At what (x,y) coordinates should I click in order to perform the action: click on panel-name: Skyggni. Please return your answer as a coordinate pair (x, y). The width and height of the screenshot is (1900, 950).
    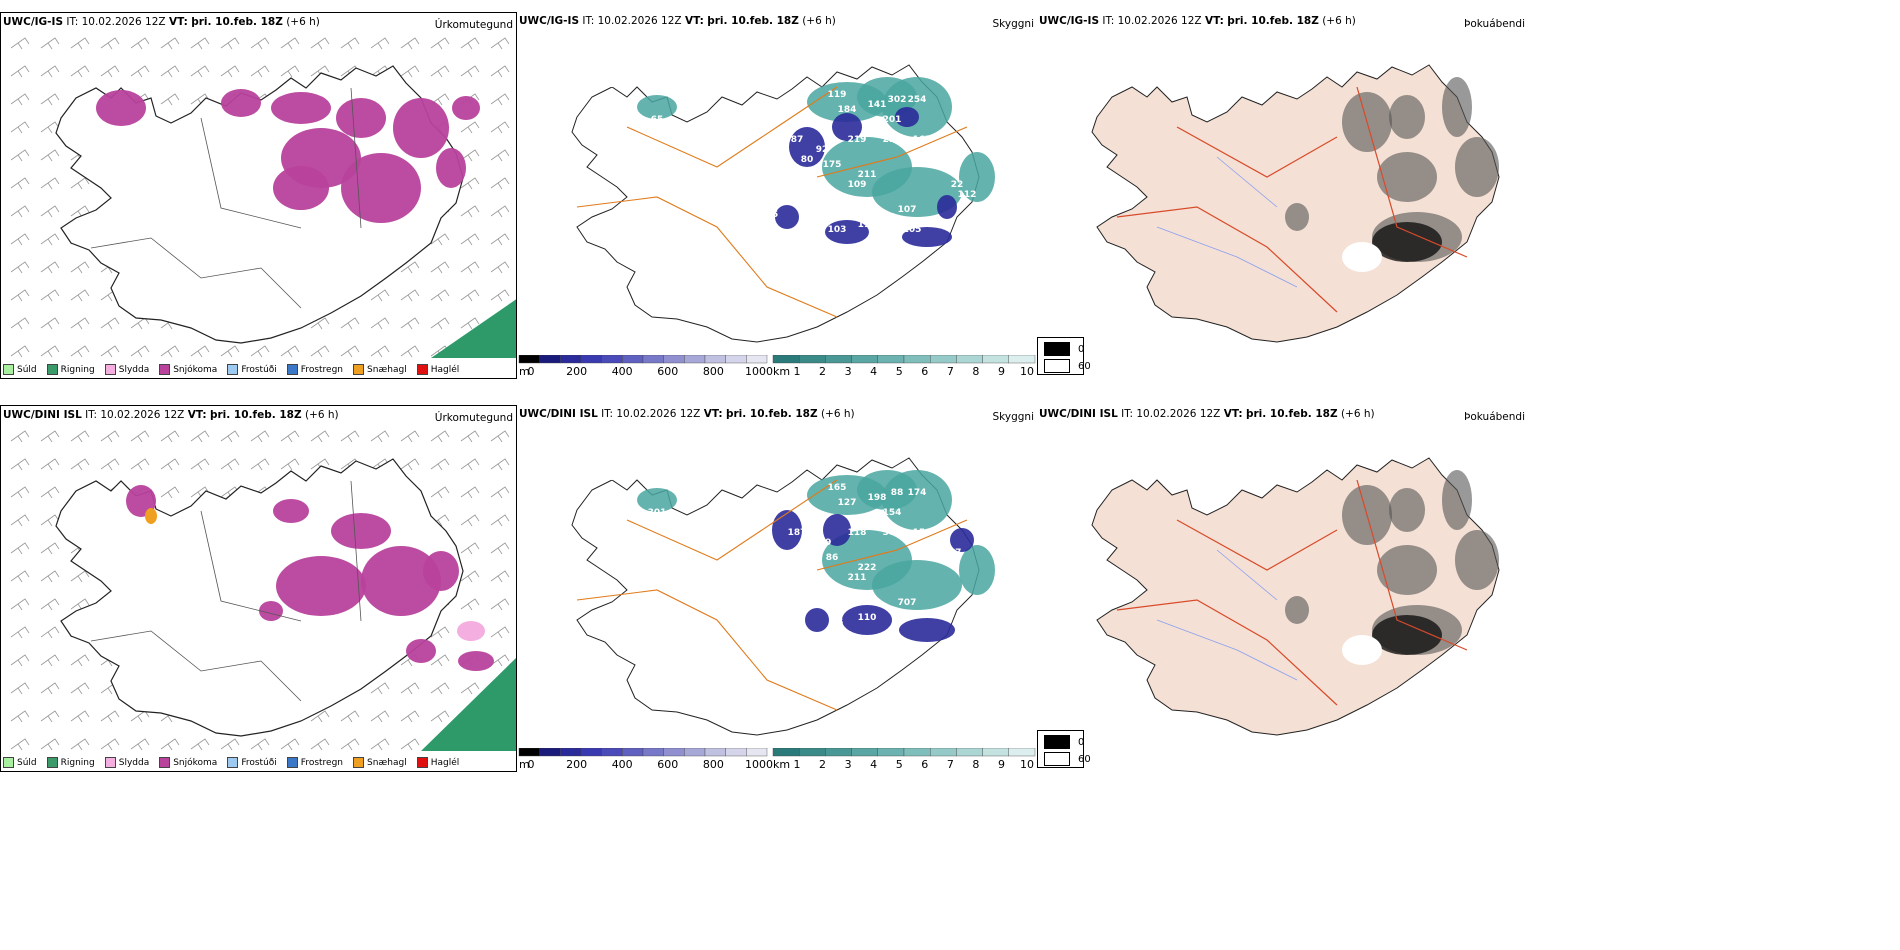
    Looking at the image, I should click on (1013, 417).